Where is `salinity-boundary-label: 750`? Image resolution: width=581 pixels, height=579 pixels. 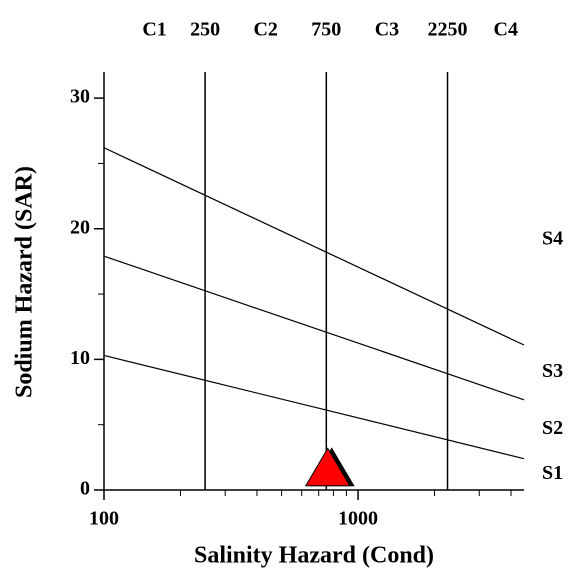 salinity-boundary-label: 750 is located at coordinates (326, 30).